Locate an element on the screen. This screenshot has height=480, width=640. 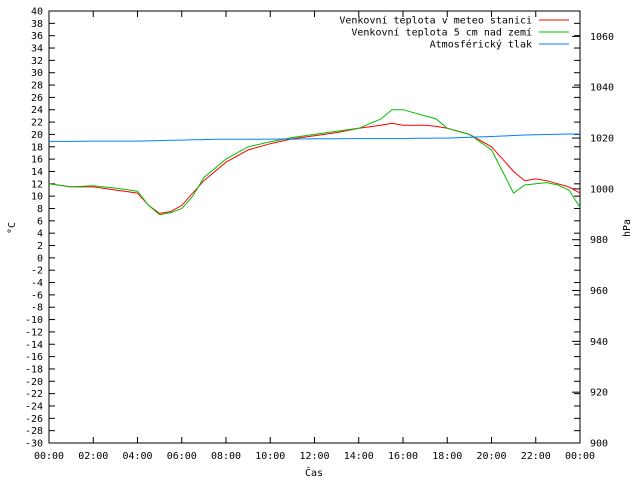
y-tick-label: -16 is located at coordinates (34, 357).